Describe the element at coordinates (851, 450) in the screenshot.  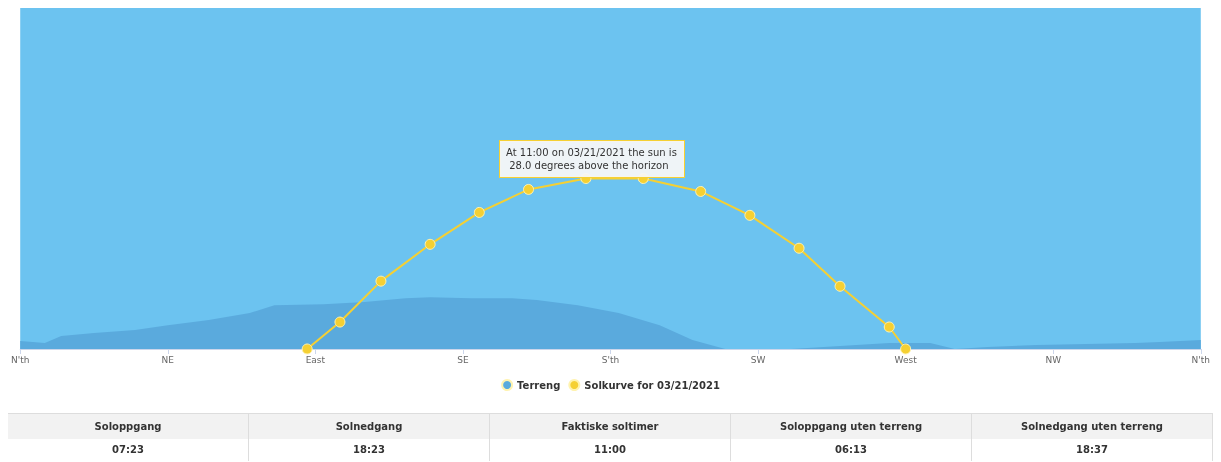
I see `text: 06:13` at that location.